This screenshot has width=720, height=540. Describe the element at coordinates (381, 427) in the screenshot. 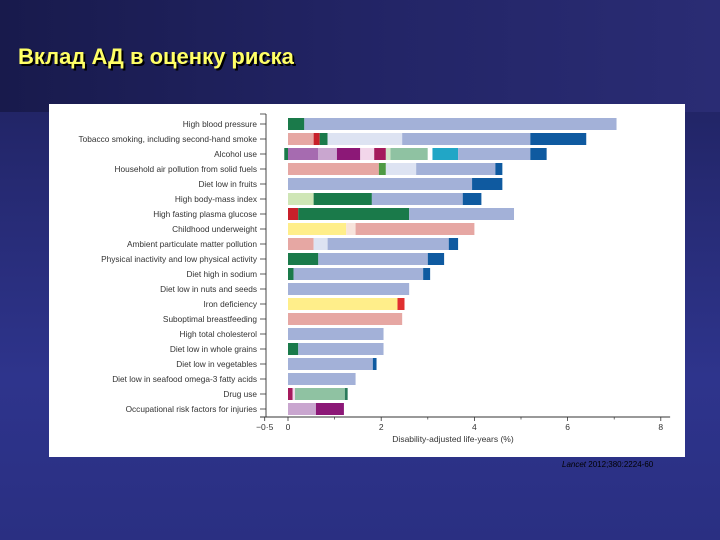

I see `x-tick-label: 2` at that location.